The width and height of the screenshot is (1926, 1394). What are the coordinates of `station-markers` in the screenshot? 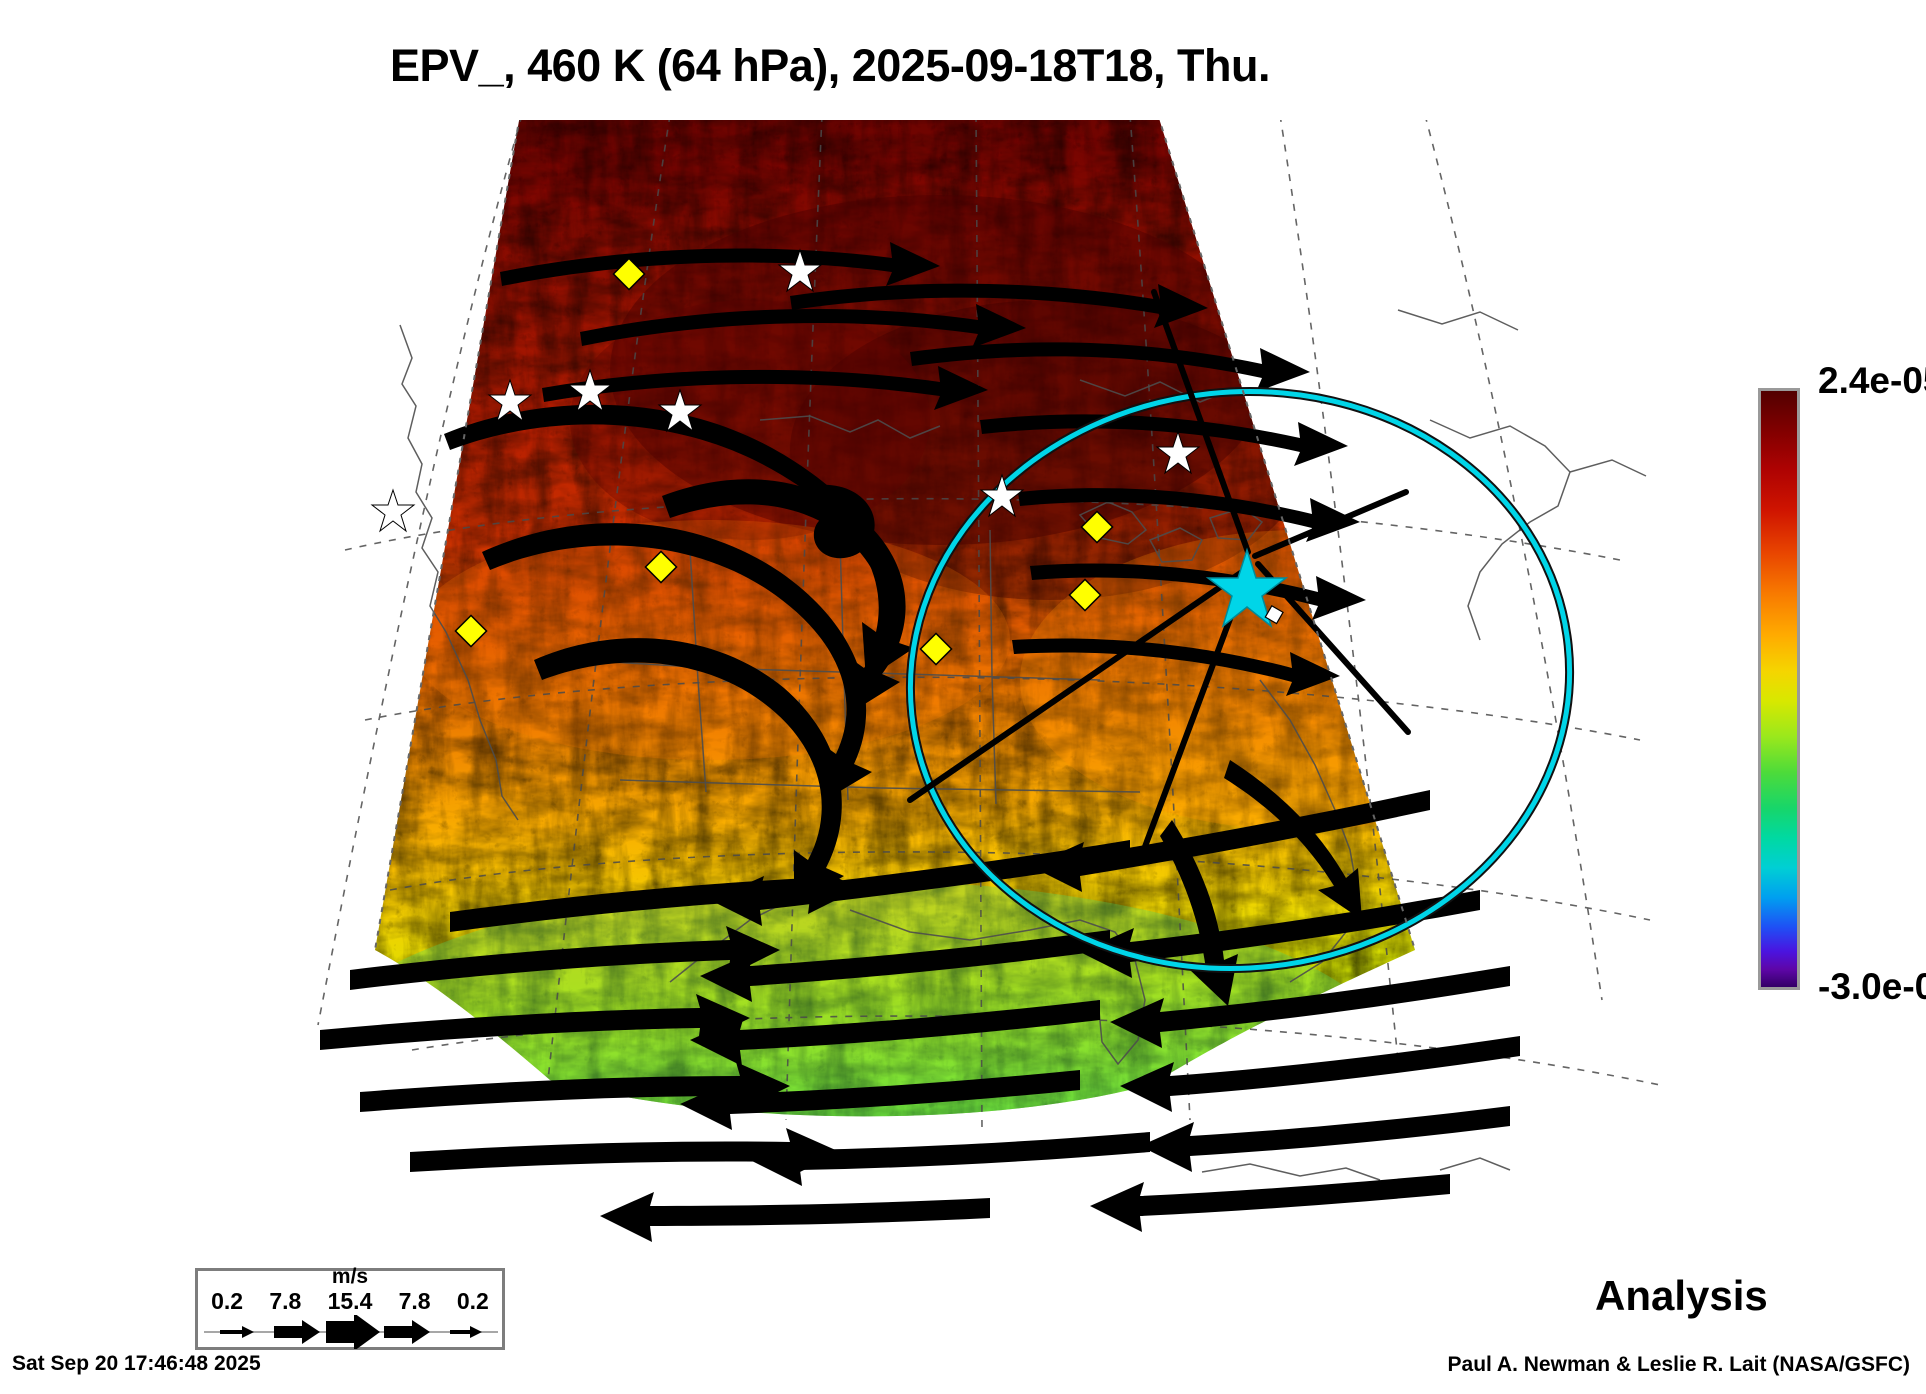 It's located at (785, 390).